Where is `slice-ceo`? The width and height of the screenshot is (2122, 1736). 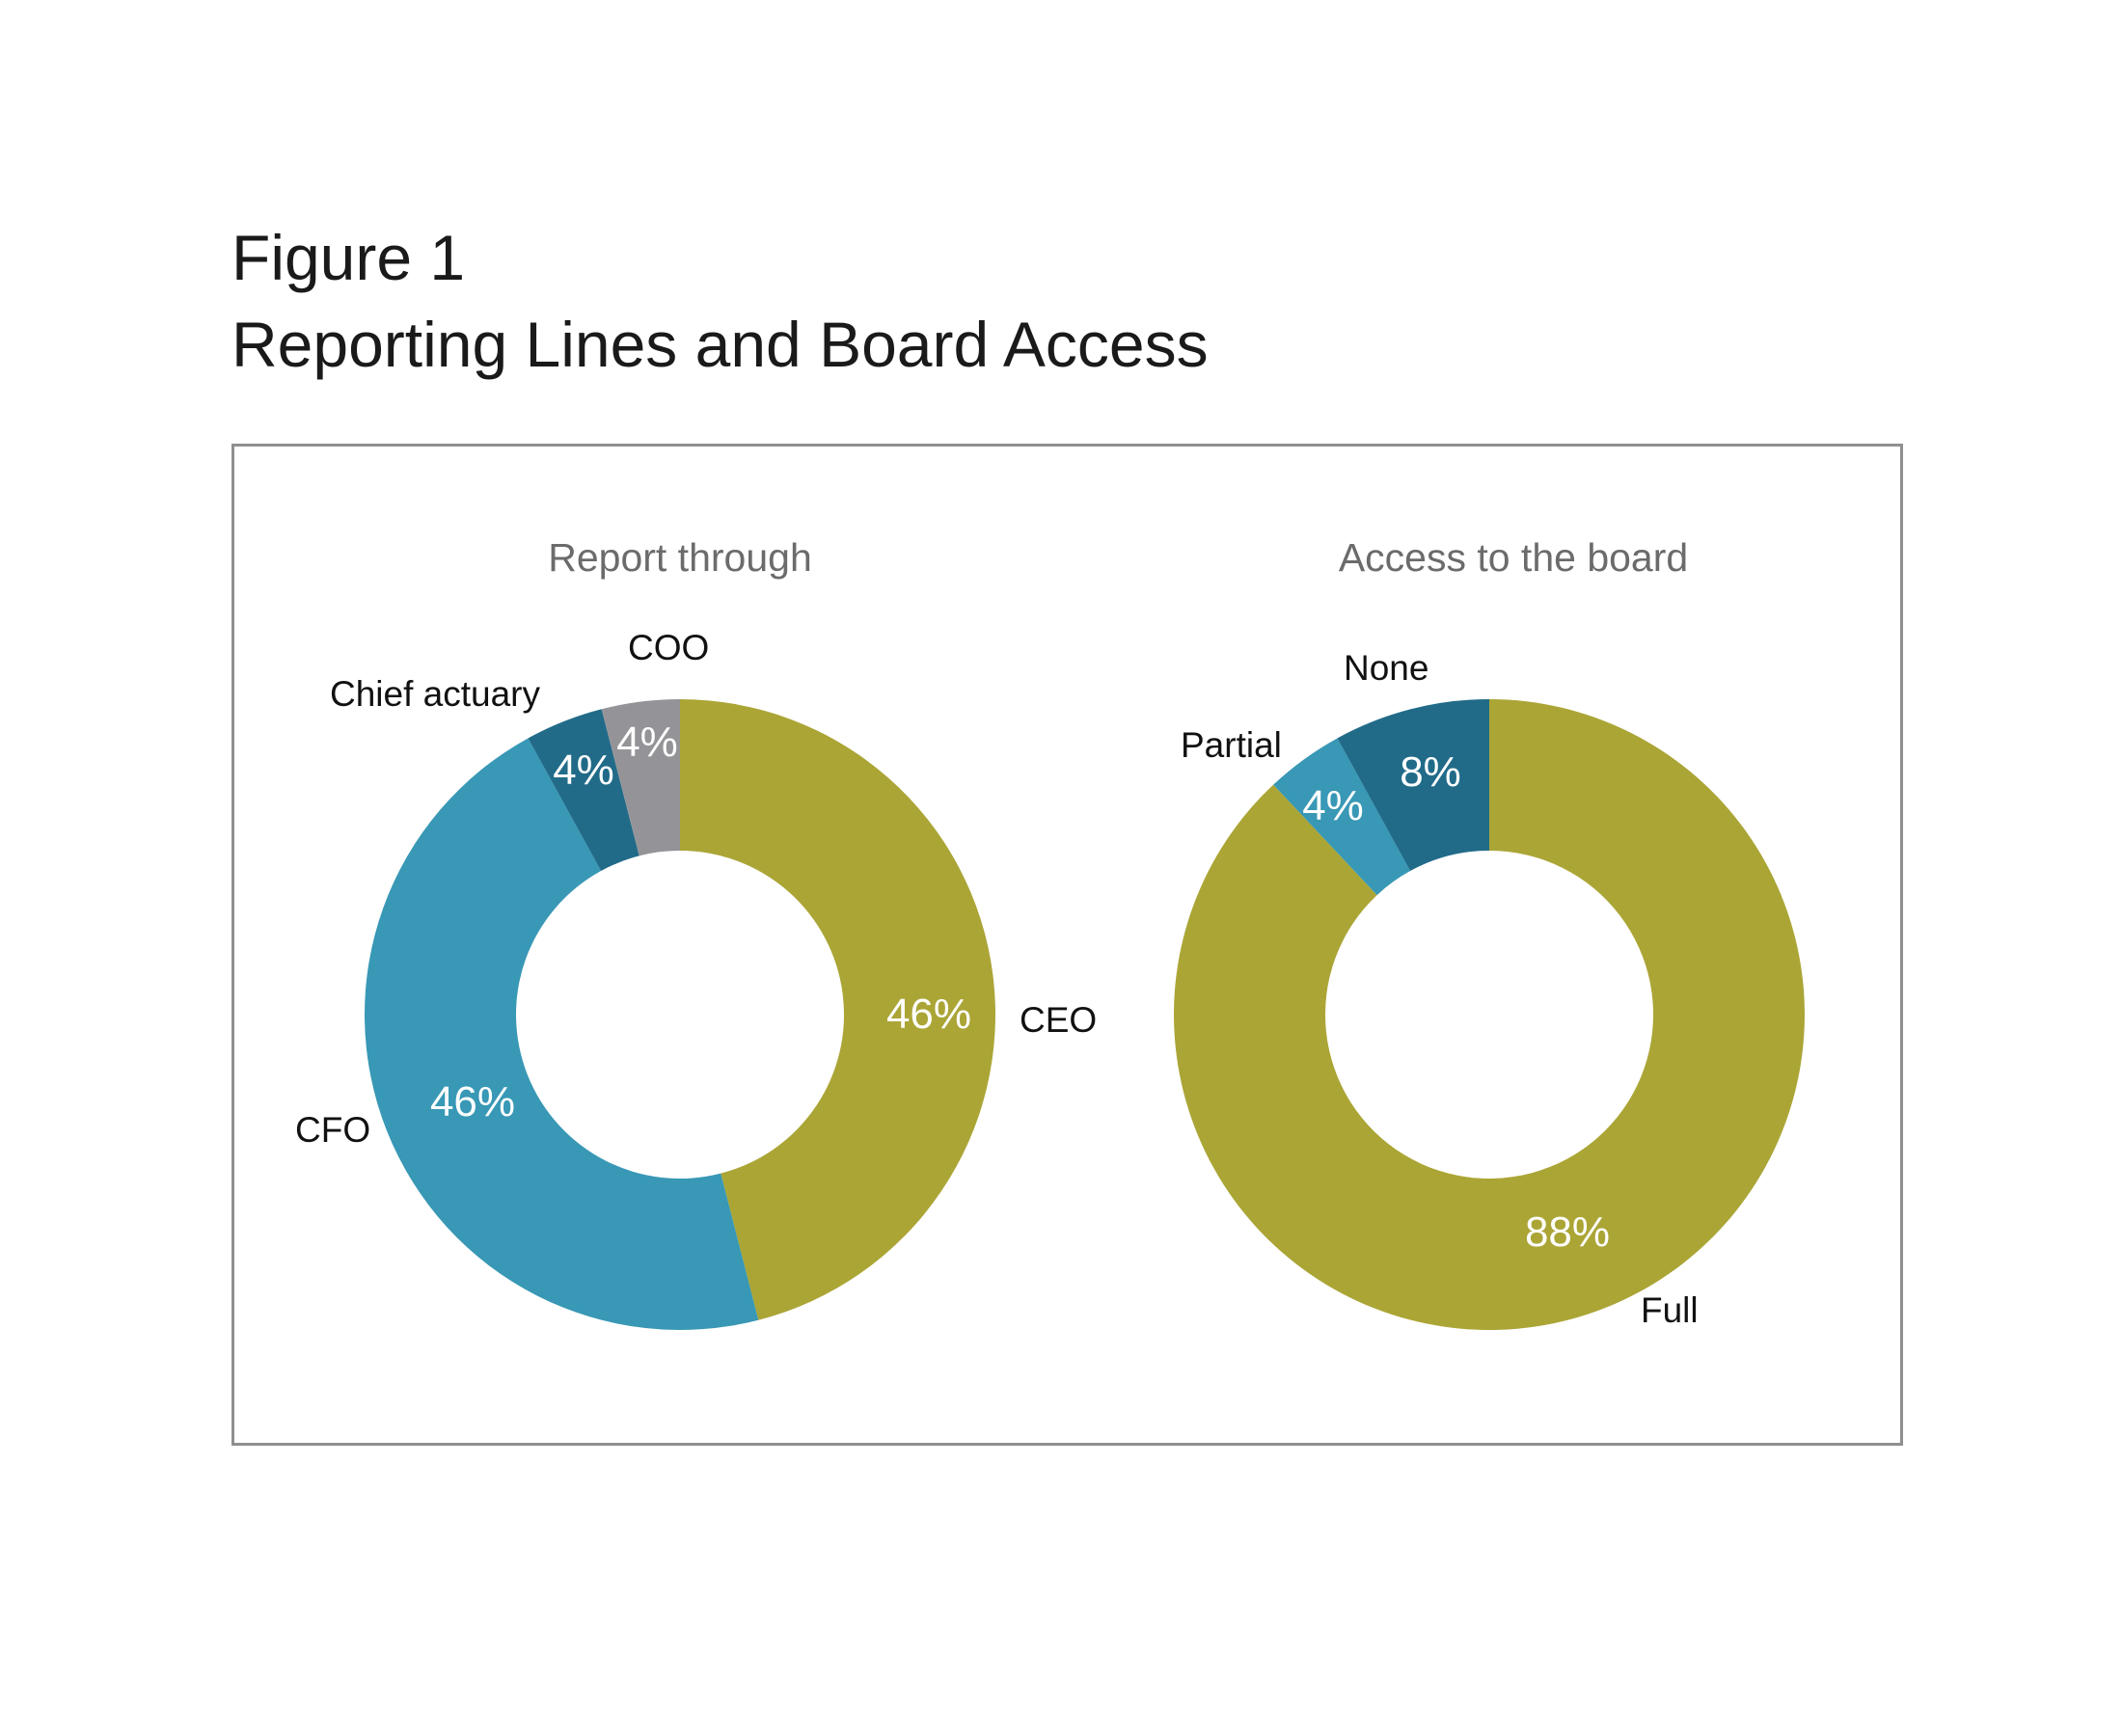 slice-ceo is located at coordinates (838, 1009).